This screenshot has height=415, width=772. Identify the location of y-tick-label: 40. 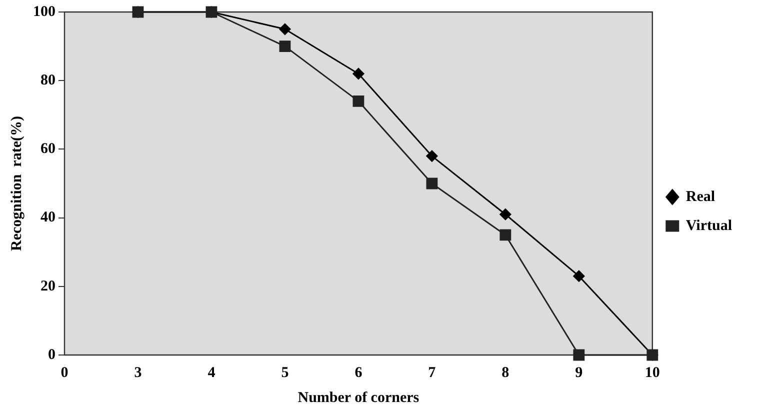
(48, 218).